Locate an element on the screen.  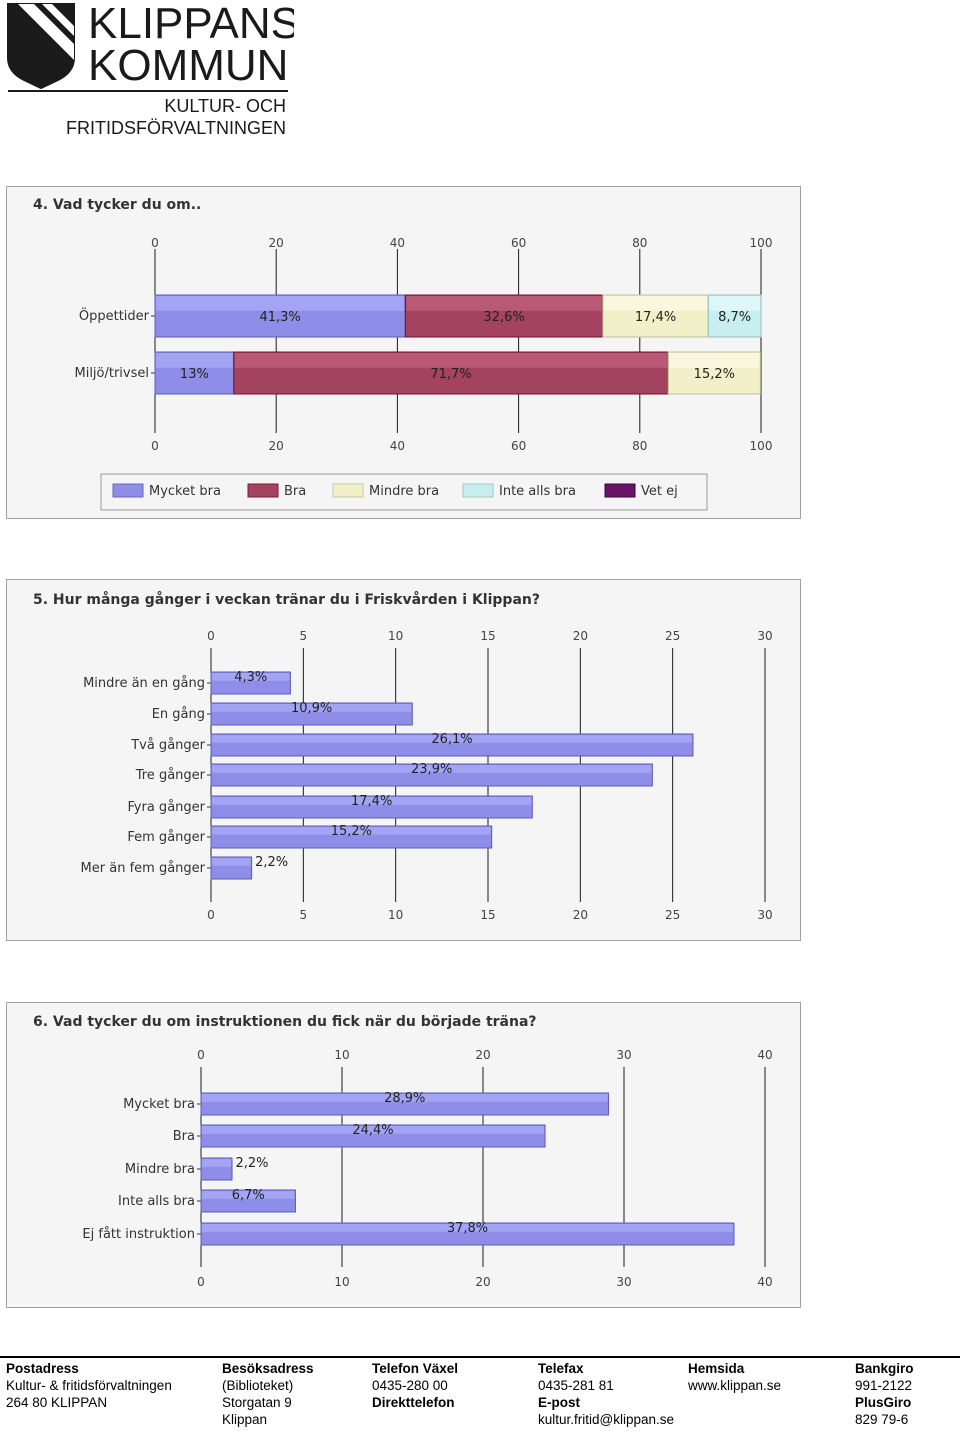
category-label: Bra is located at coordinates (184, 1136).